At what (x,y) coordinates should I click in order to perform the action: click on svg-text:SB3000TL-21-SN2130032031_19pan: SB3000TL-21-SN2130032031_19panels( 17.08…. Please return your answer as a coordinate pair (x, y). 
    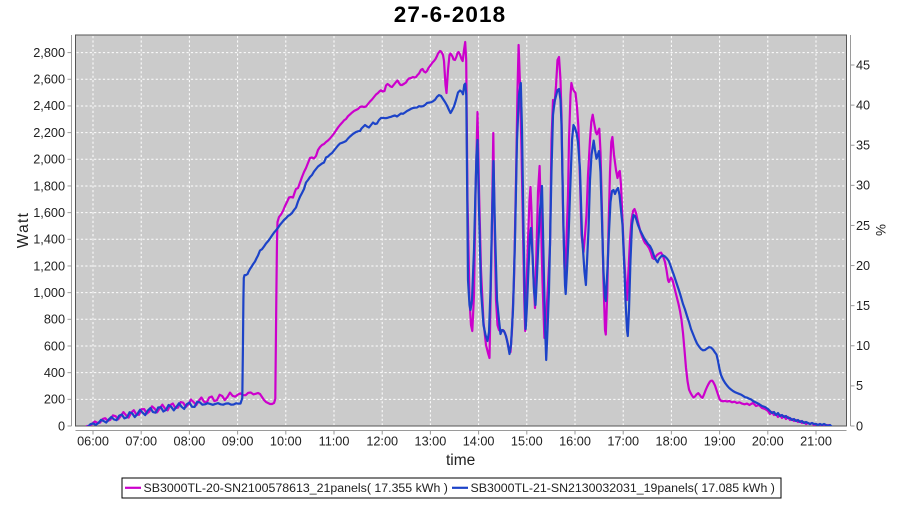
    Looking at the image, I should click on (623, 488).